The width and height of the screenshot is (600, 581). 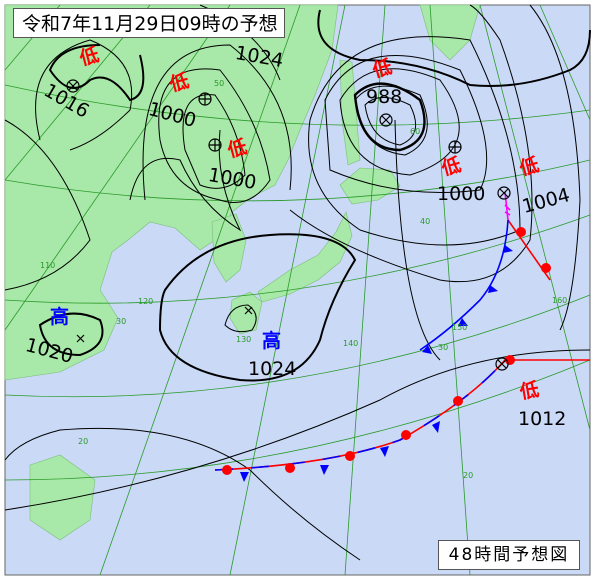 What do you see at coordinates (48, 265) in the screenshot?
I see `grid-label: 110` at bounding box center [48, 265].